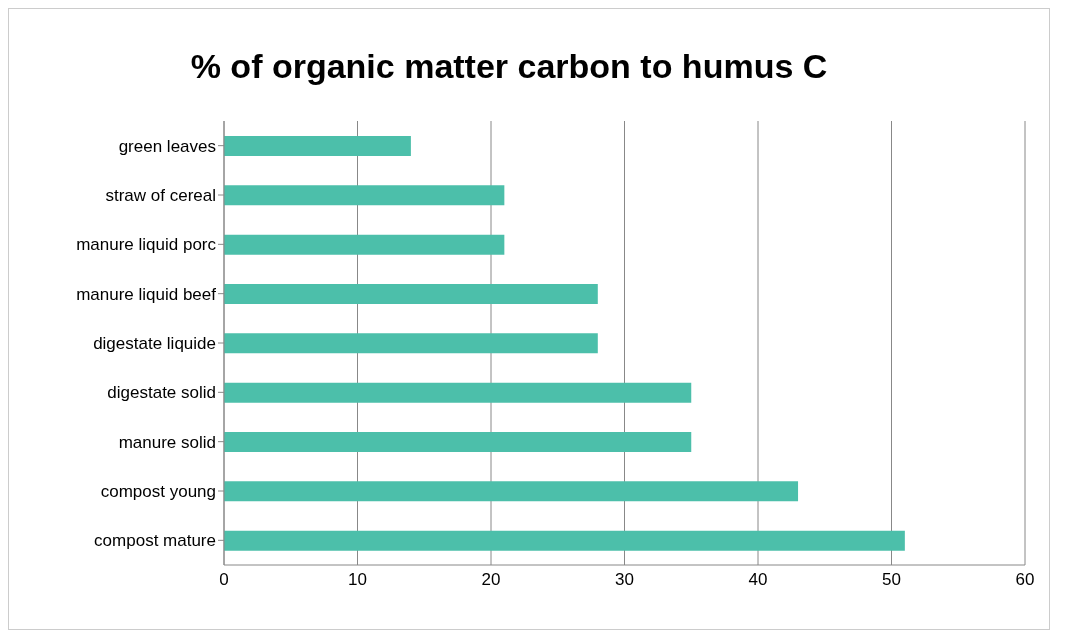  I want to click on x-tick-label: 50, so click(891, 580).